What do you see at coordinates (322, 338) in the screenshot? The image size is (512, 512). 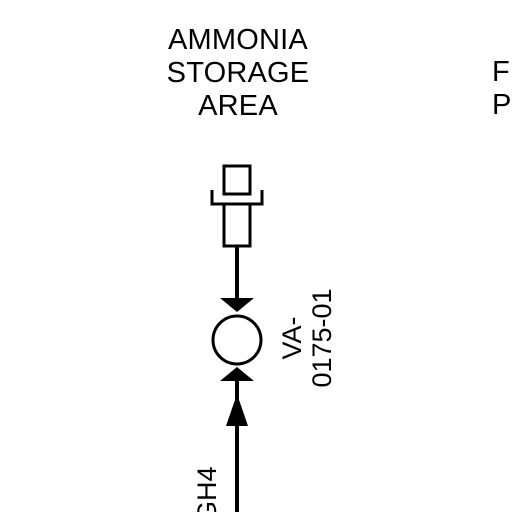 I see `valve-tag-line-2: 0175-01` at bounding box center [322, 338].